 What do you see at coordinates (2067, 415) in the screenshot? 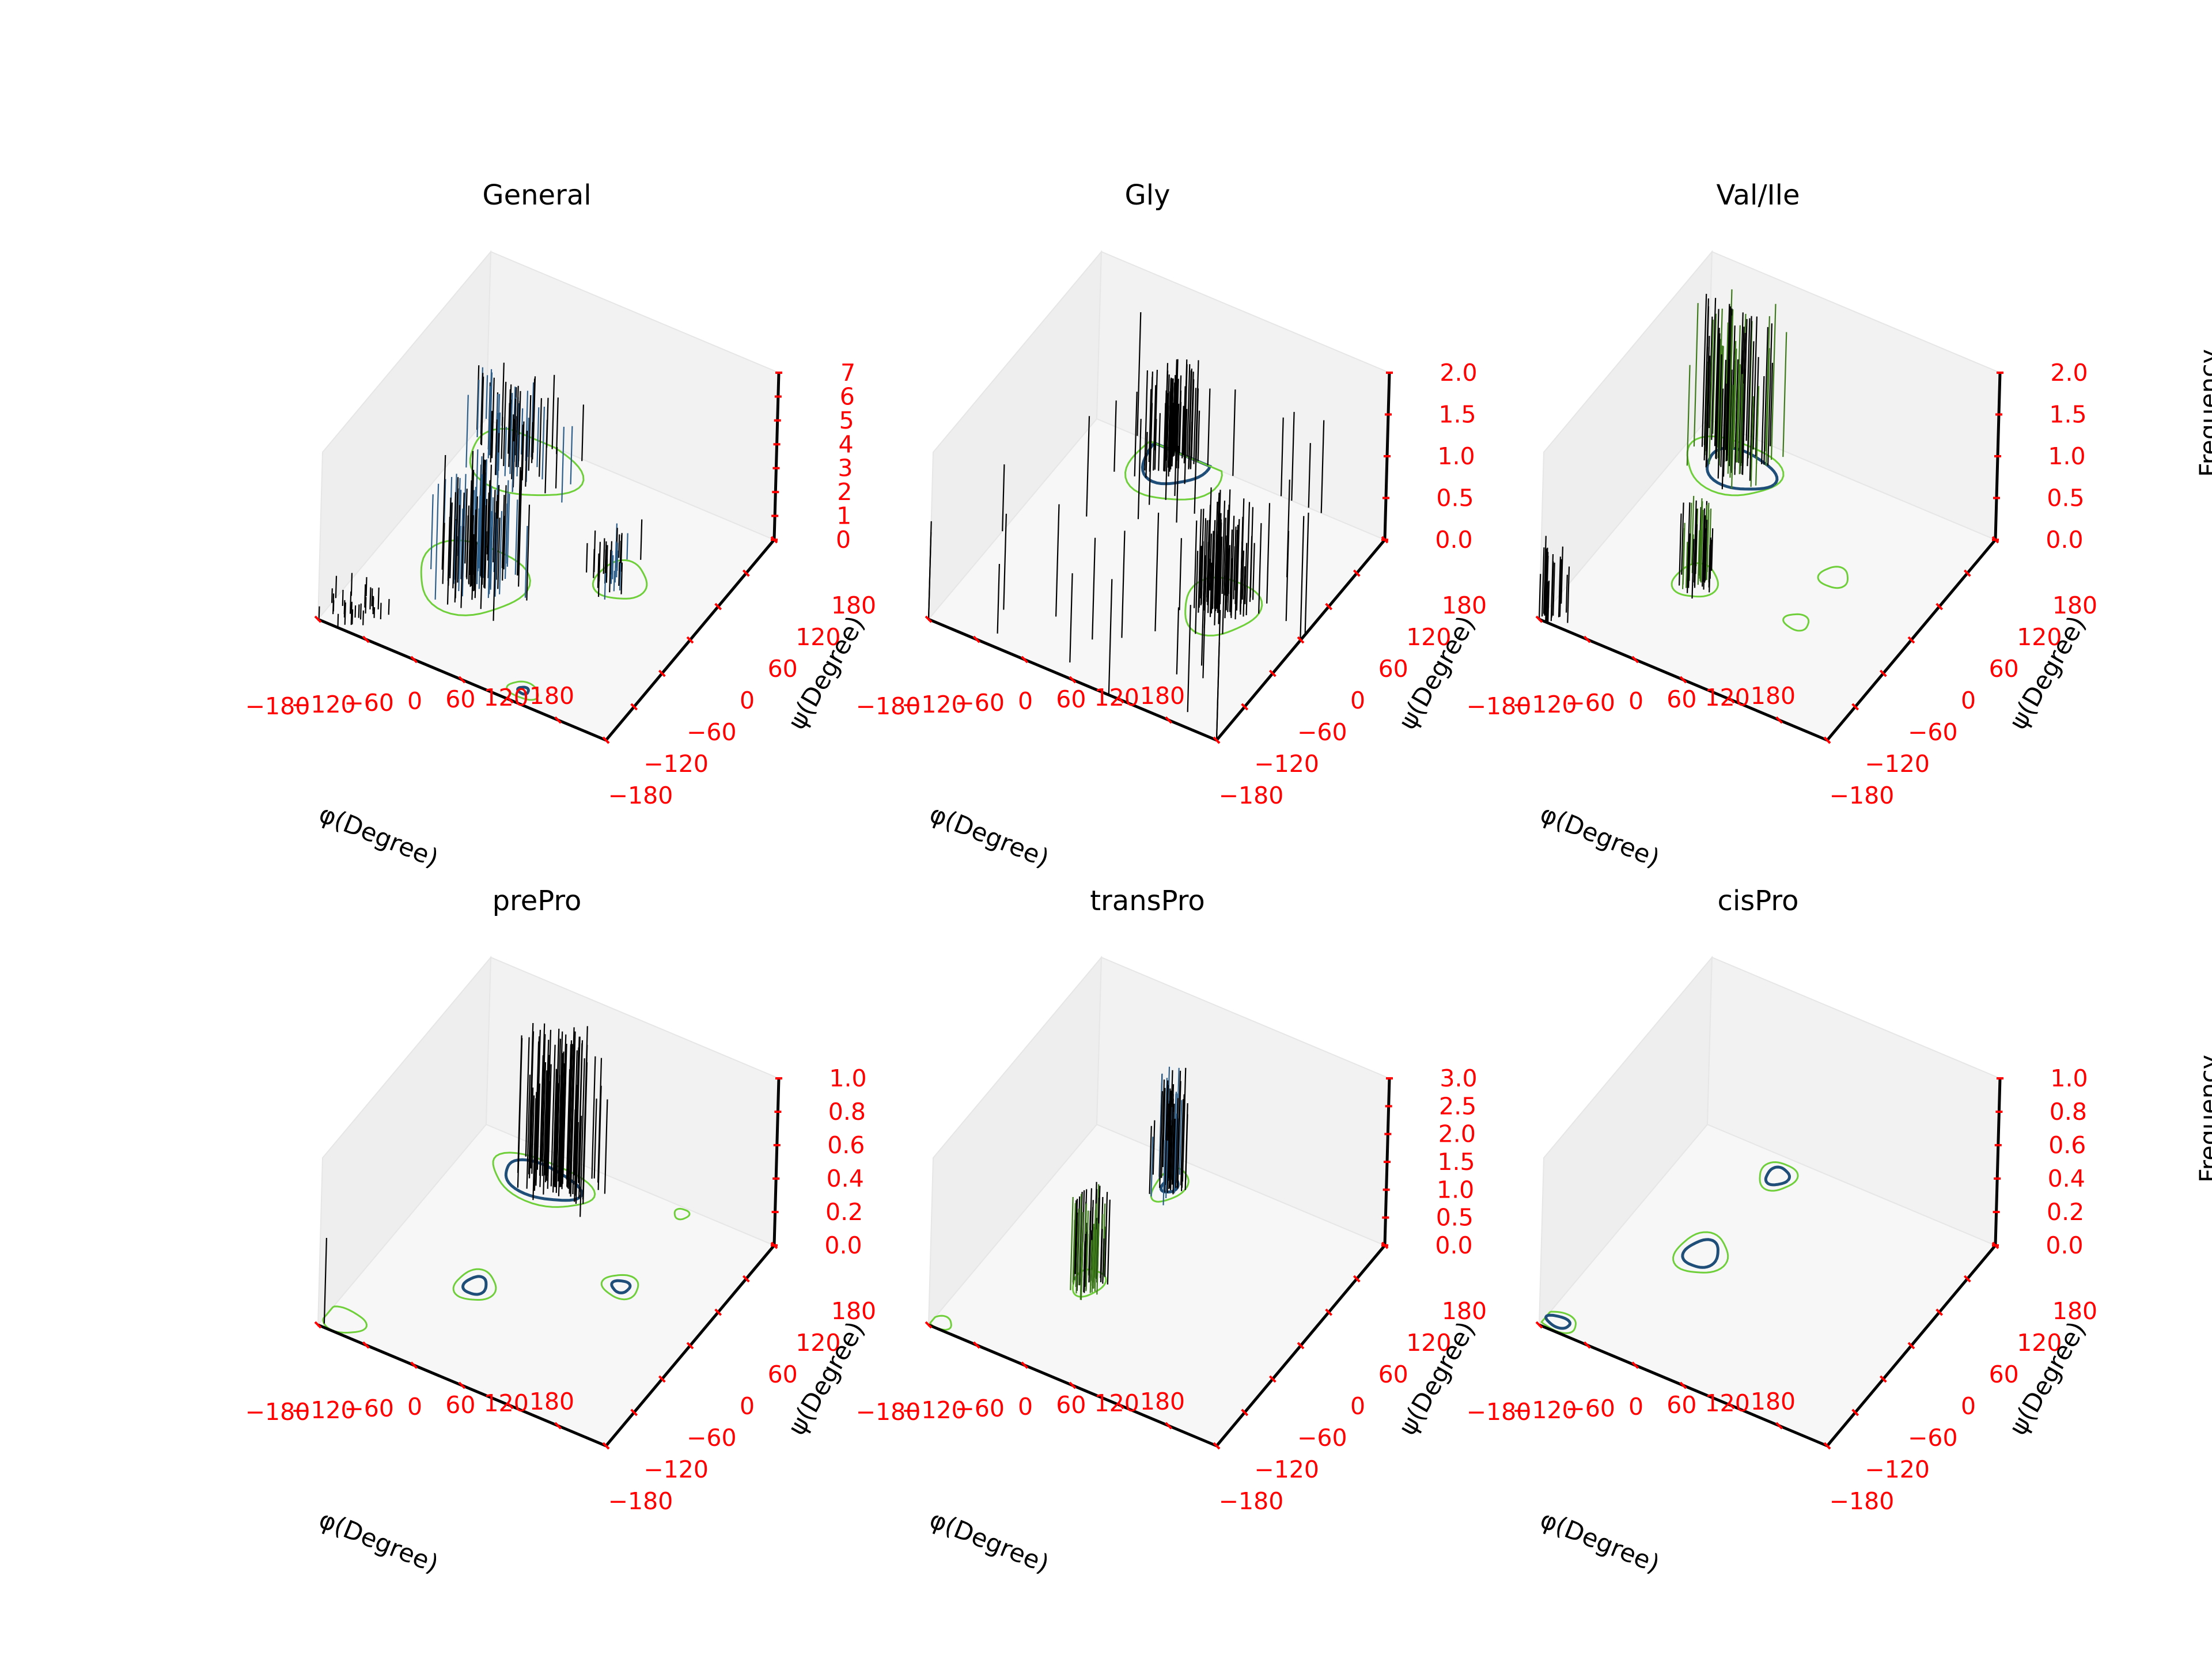
I see `z-tick-label: 1.5` at bounding box center [2067, 415].